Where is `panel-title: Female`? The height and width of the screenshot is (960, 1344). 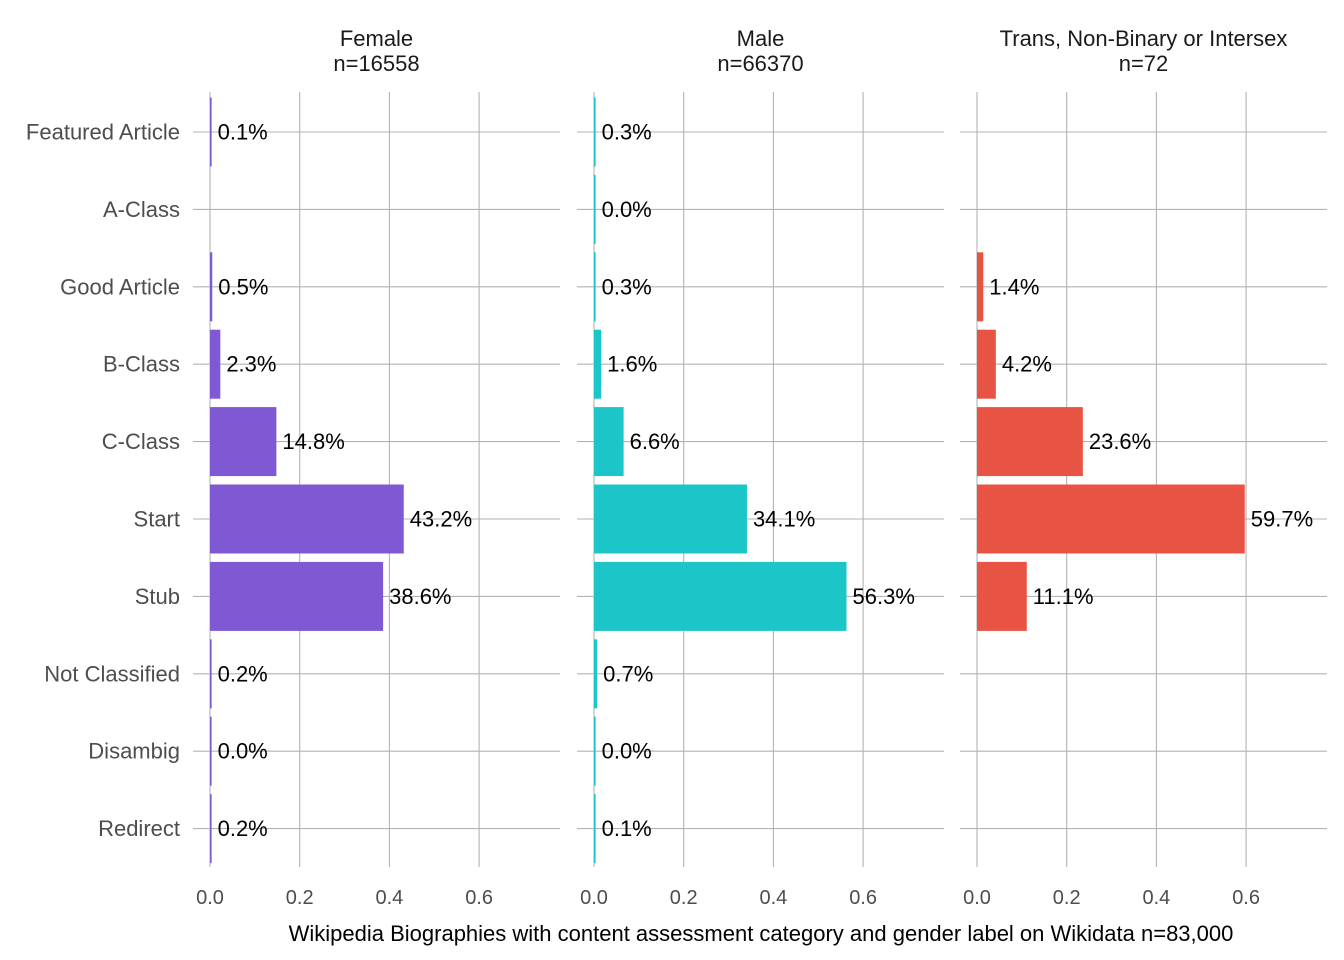
panel-title: Female is located at coordinates (376, 38).